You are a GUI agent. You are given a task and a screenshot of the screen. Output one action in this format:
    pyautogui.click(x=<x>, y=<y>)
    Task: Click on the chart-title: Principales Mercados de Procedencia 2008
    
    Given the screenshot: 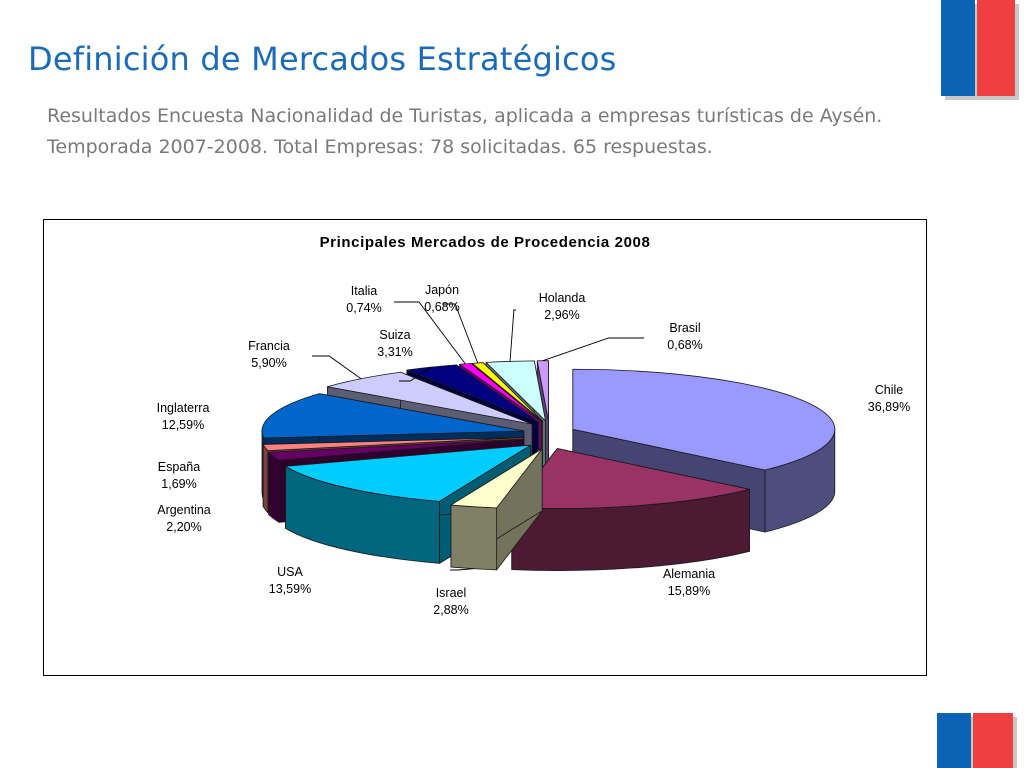 What is the action you would take?
    pyautogui.click(x=485, y=242)
    